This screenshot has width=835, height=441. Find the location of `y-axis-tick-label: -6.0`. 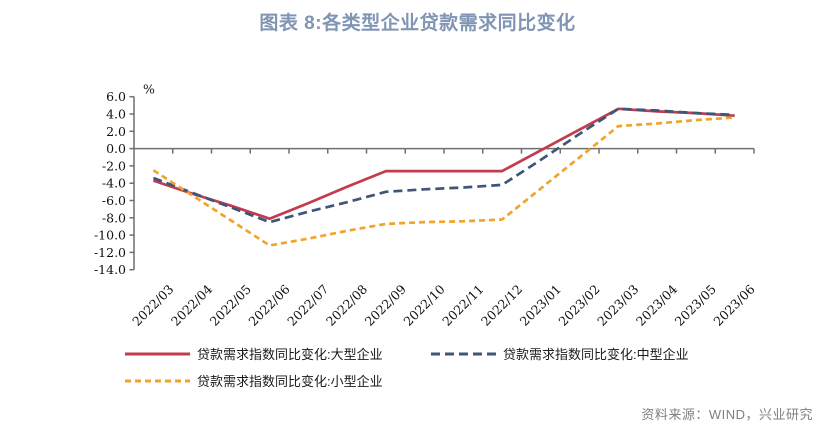

y-axis-tick-label: -6.0 is located at coordinates (114, 200).